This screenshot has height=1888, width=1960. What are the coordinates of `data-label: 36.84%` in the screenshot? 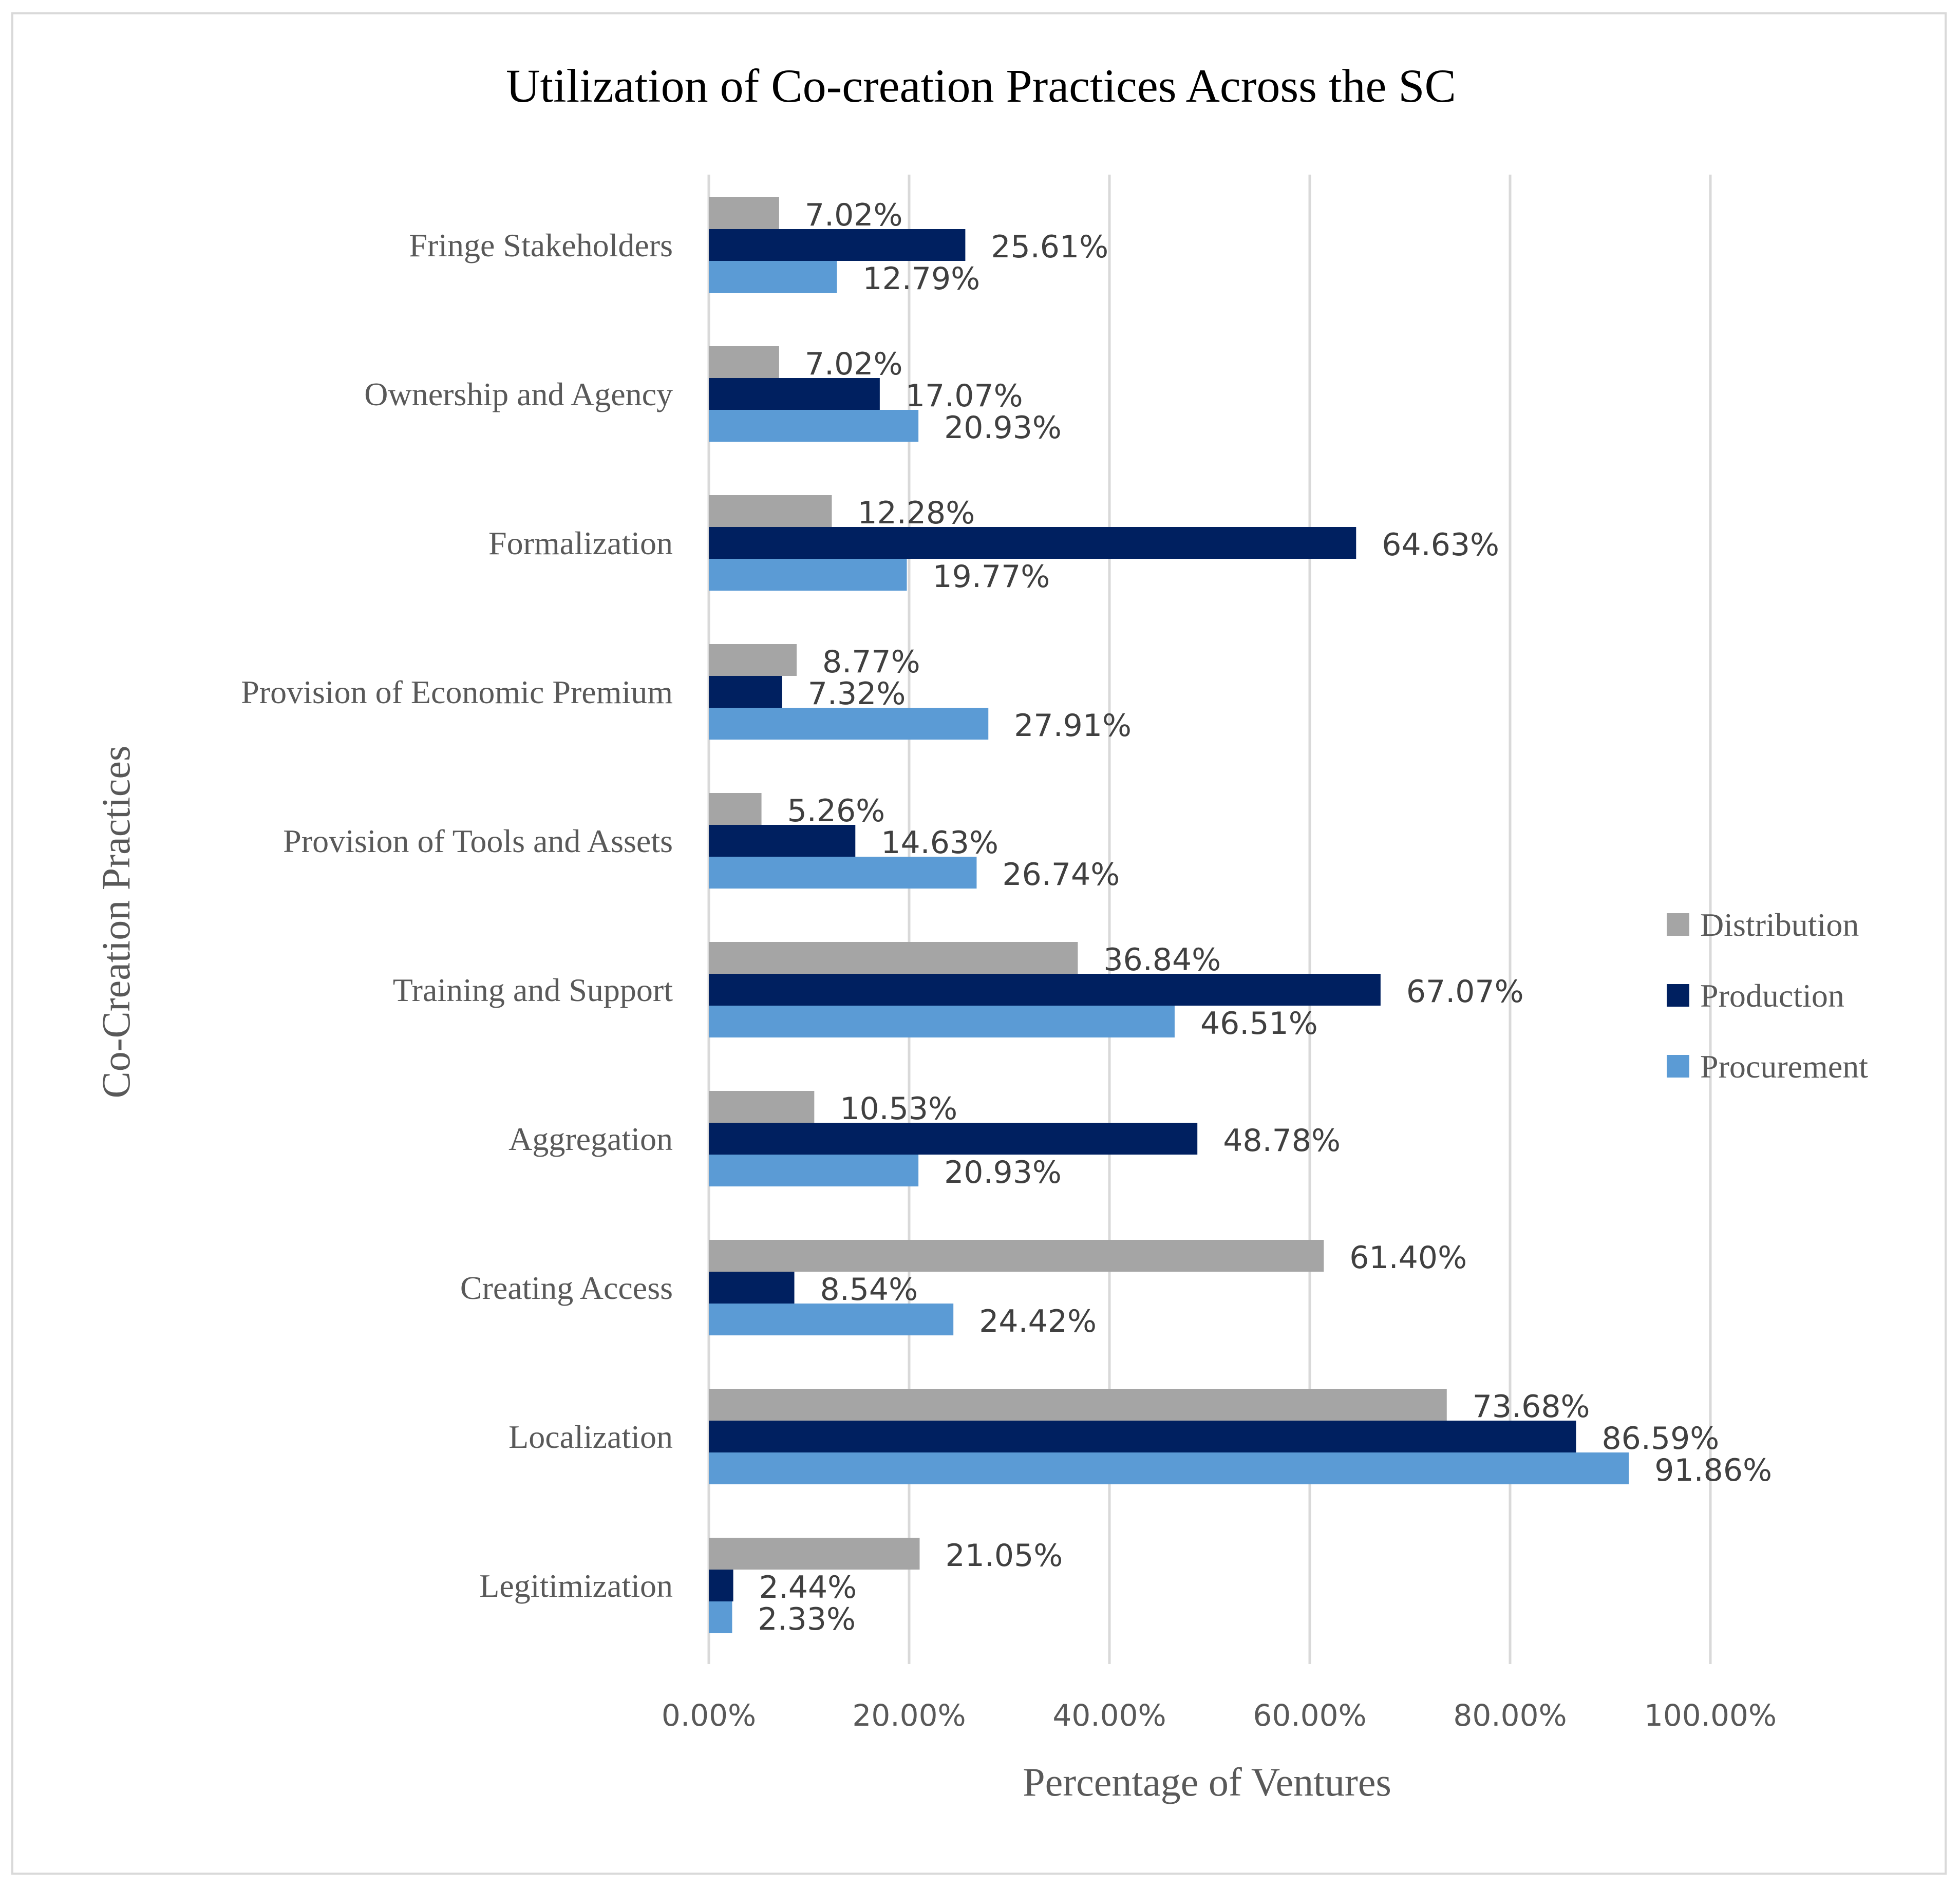 It's located at (1162, 960).